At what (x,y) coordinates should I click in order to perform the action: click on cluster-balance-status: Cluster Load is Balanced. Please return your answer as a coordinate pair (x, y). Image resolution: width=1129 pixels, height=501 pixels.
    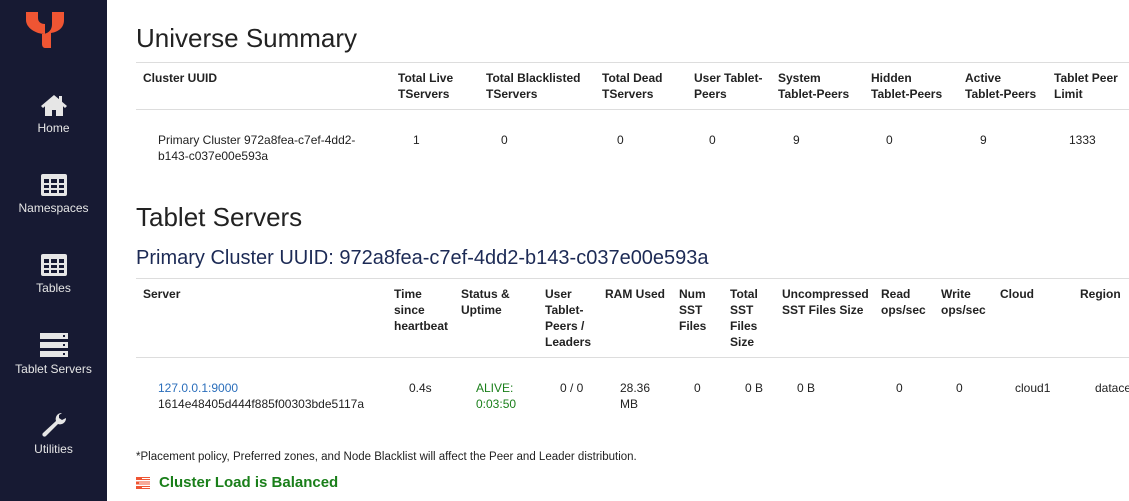
    Looking at the image, I should click on (237, 482).